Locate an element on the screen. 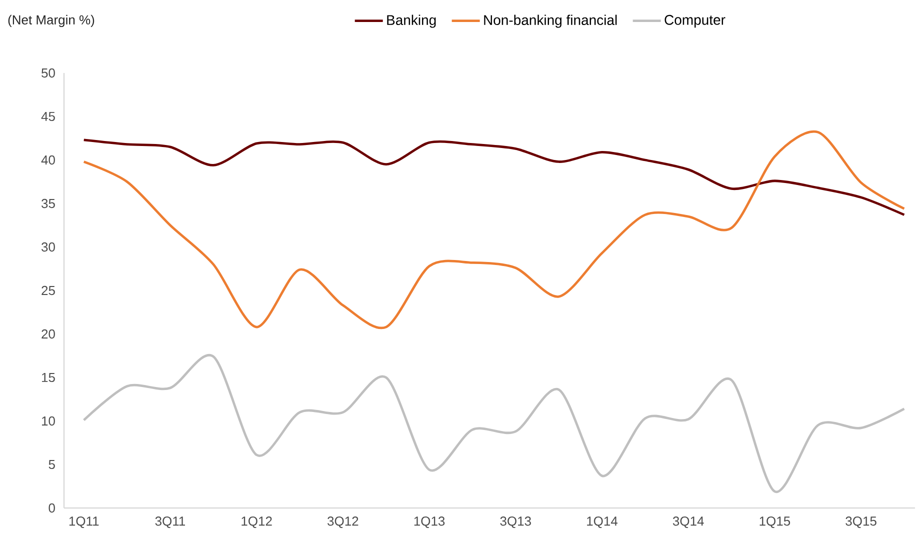  legend-label: Banking is located at coordinates (411, 21).